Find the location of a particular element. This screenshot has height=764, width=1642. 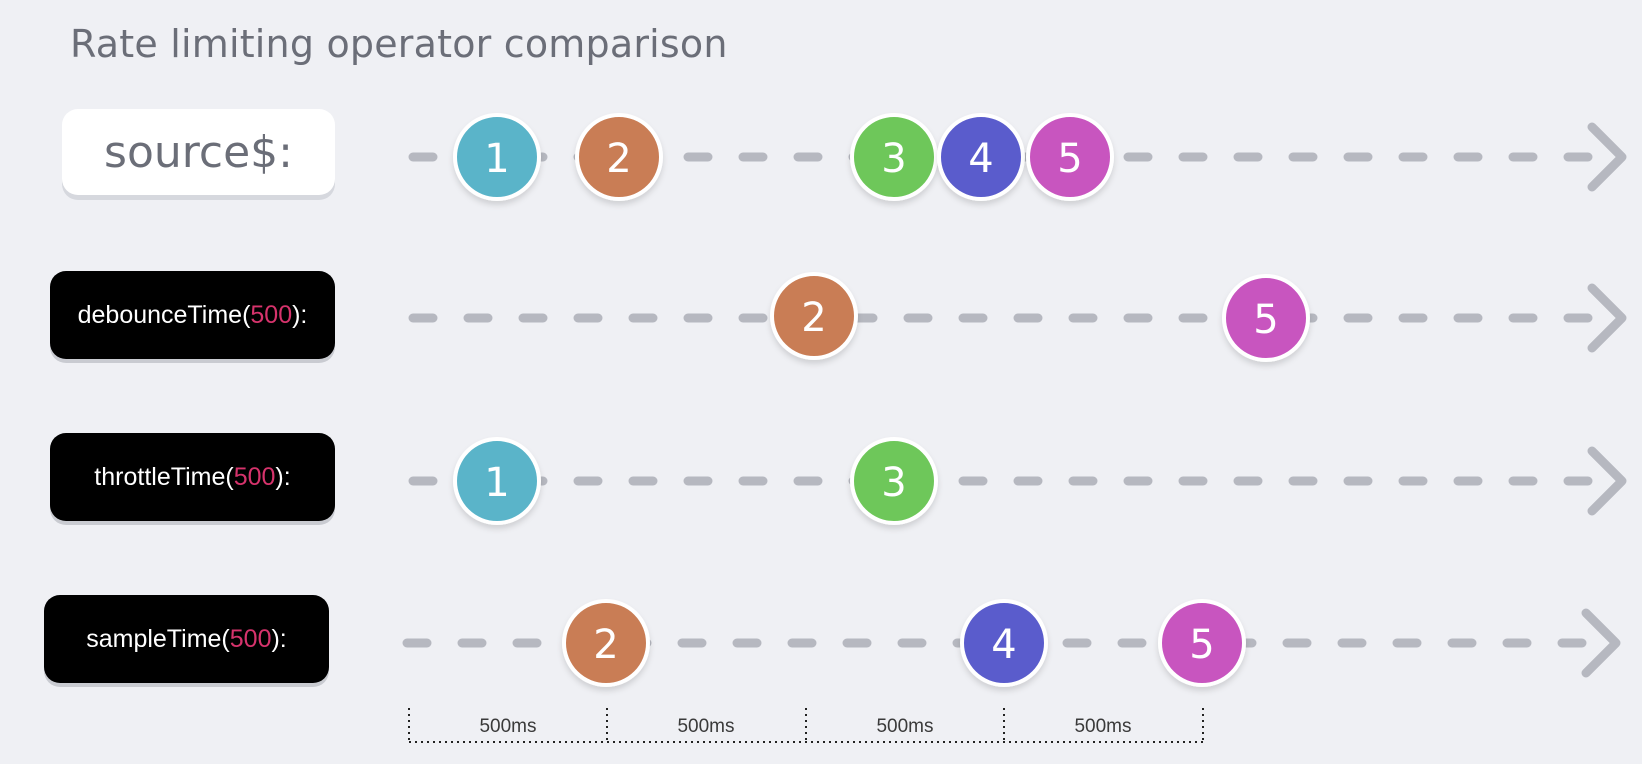

throttle-marble-3: 3 is located at coordinates (894, 481).